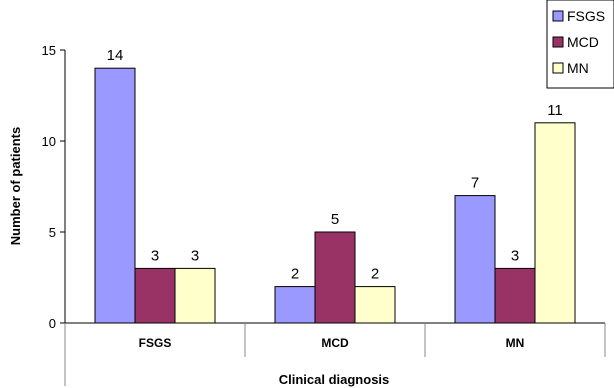 The width and height of the screenshot is (614, 388). Describe the element at coordinates (49, 50) in the screenshot. I see `y-tick-label: 15` at that location.